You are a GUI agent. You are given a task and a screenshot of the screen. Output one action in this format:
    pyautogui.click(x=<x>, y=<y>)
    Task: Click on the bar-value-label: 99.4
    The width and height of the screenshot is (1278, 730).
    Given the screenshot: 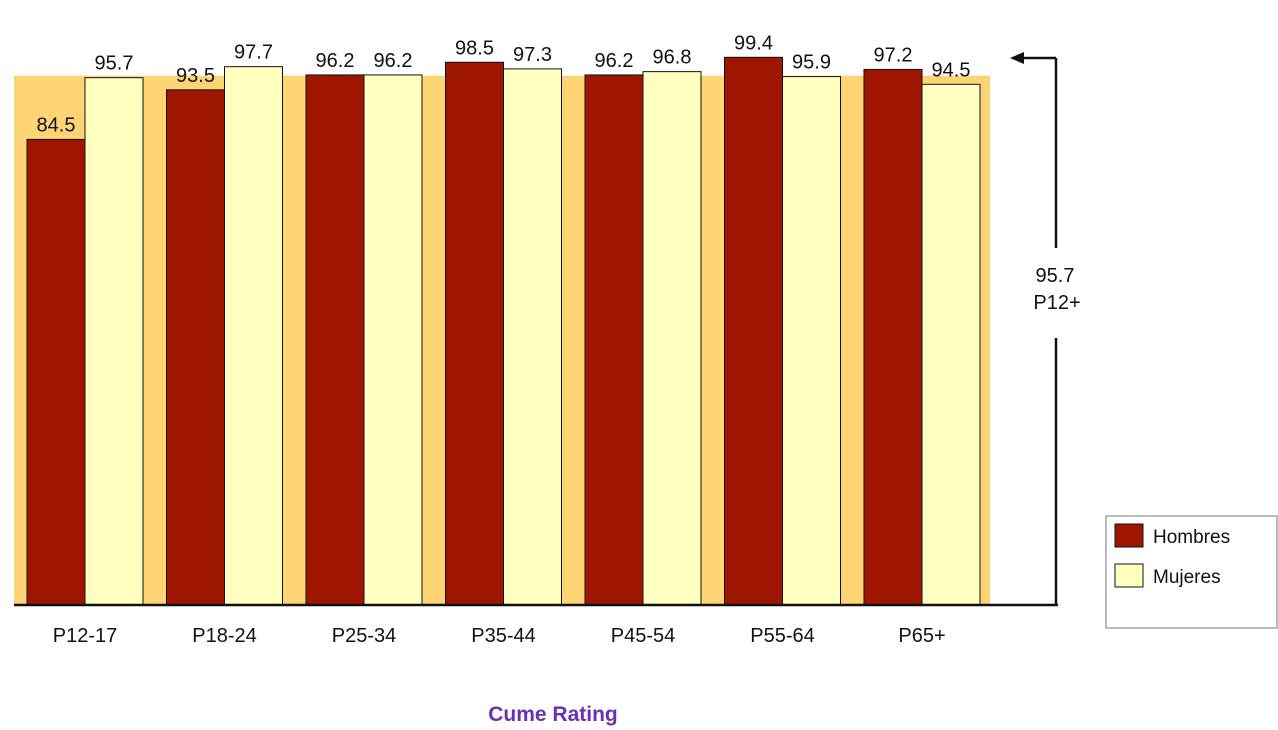 What is the action you would take?
    pyautogui.click(x=753, y=43)
    